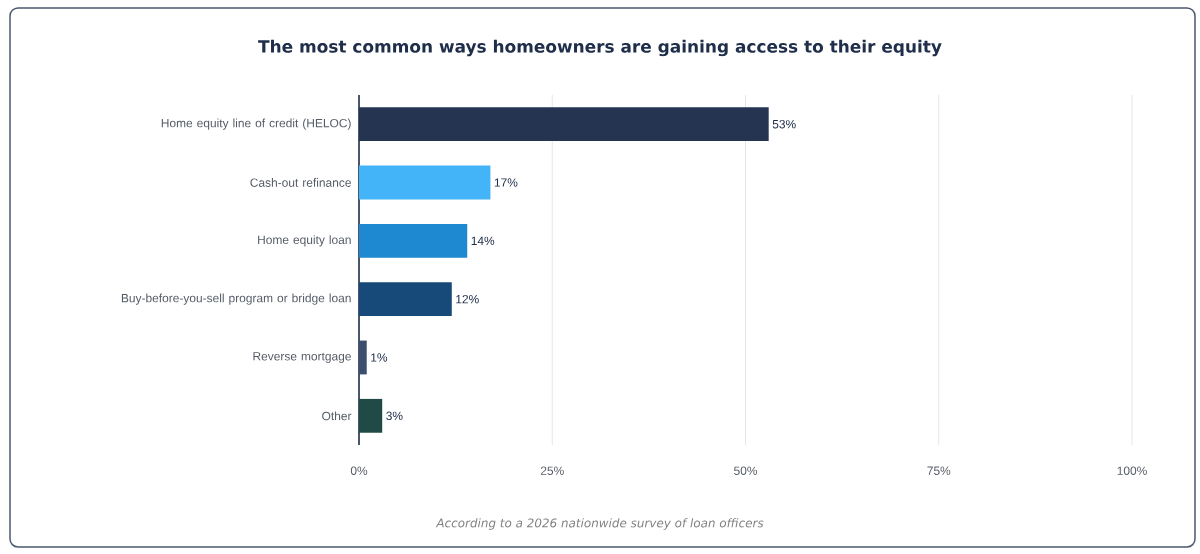 This screenshot has height=554, width=1200. Describe the element at coordinates (300, 182) in the screenshot. I see `y-tick-label: Cash-out refinance` at that location.